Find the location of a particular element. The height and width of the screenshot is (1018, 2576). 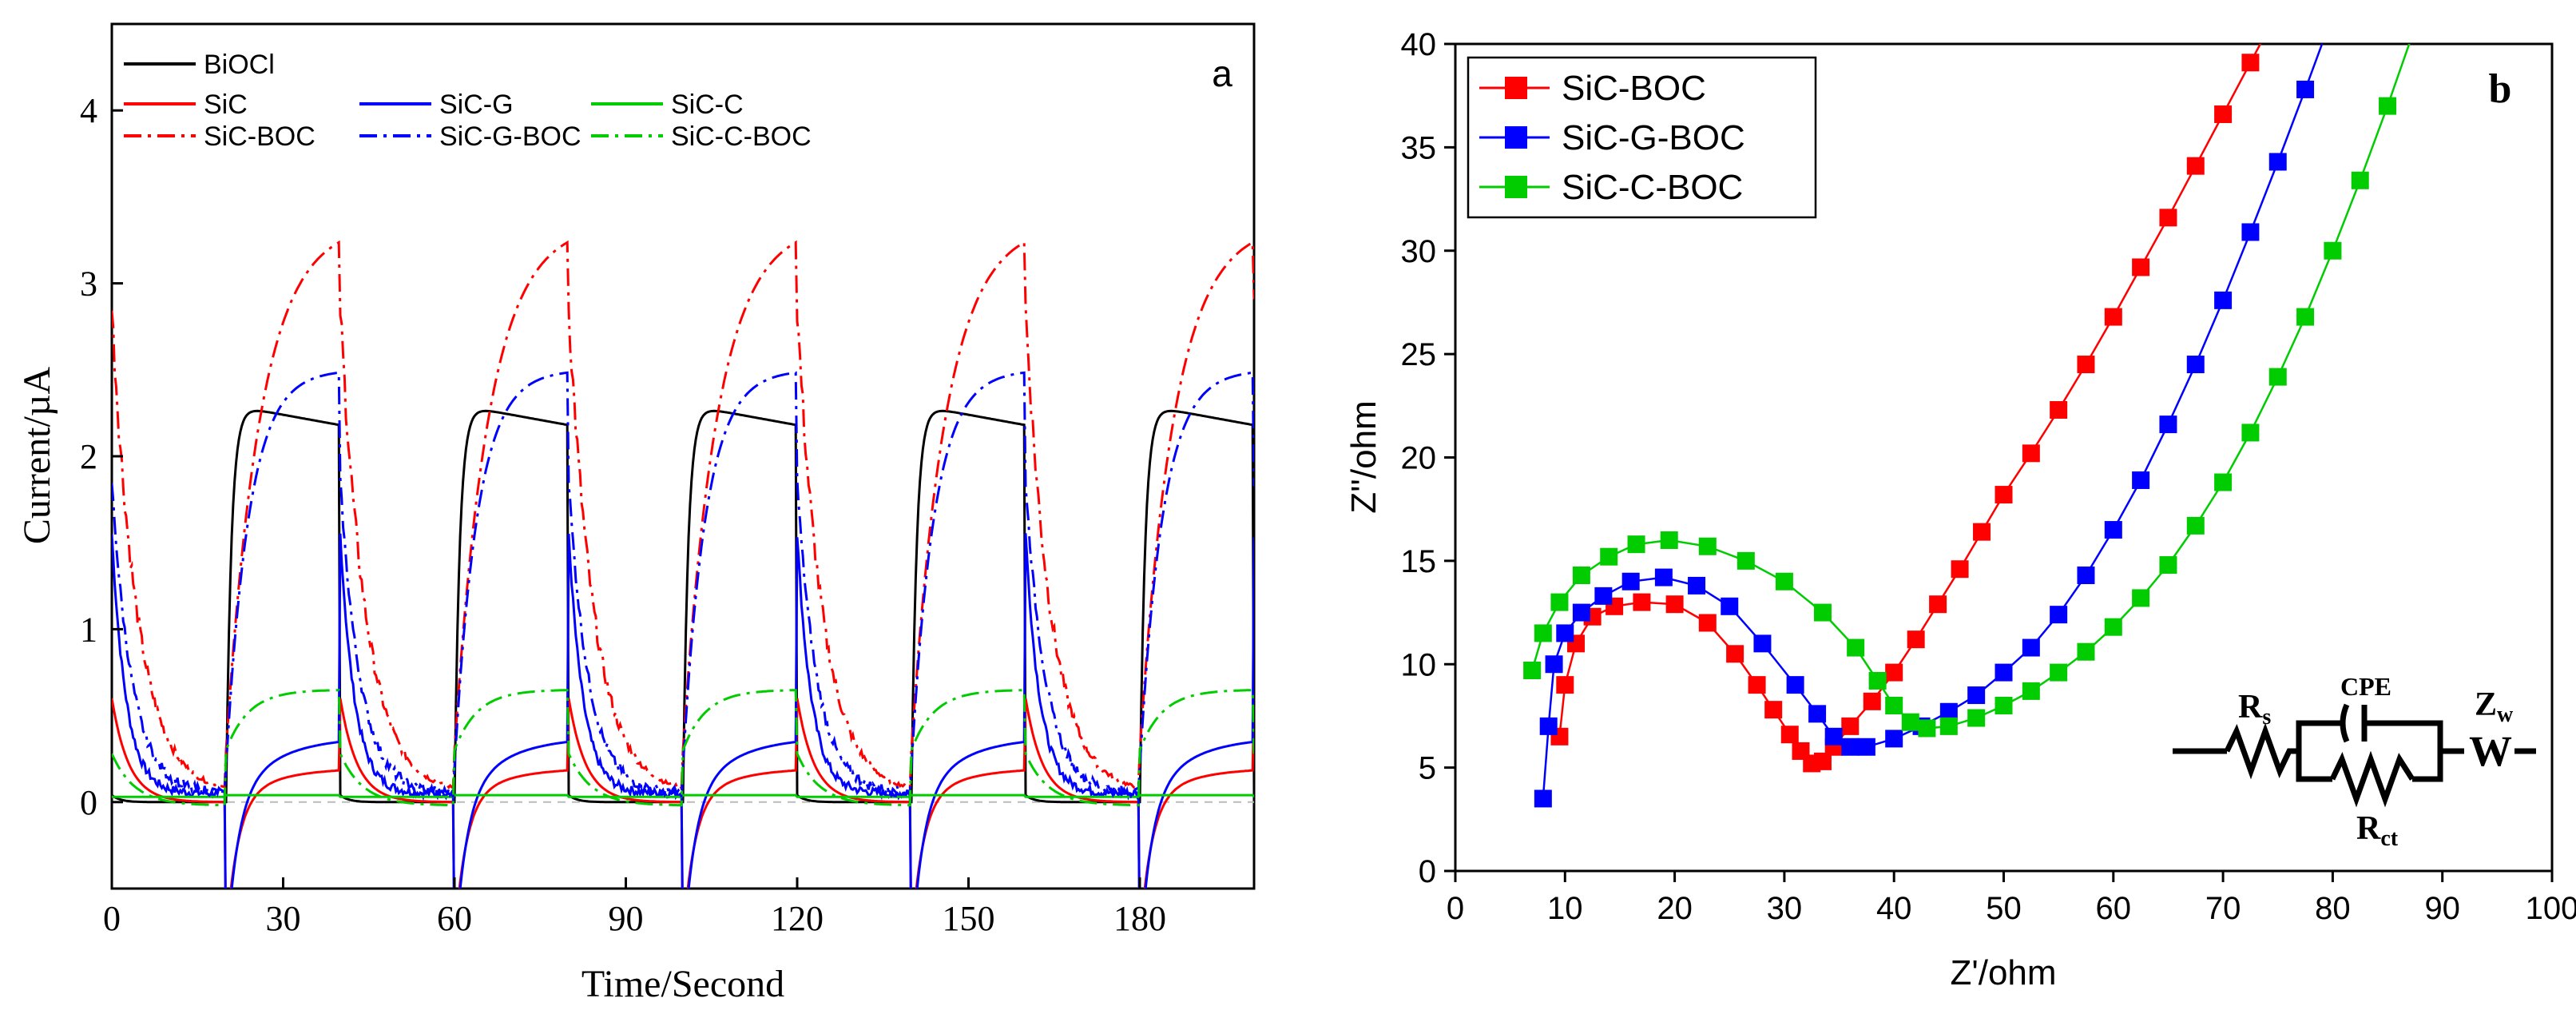

y-tick-label: 4 is located at coordinates (88, 111).